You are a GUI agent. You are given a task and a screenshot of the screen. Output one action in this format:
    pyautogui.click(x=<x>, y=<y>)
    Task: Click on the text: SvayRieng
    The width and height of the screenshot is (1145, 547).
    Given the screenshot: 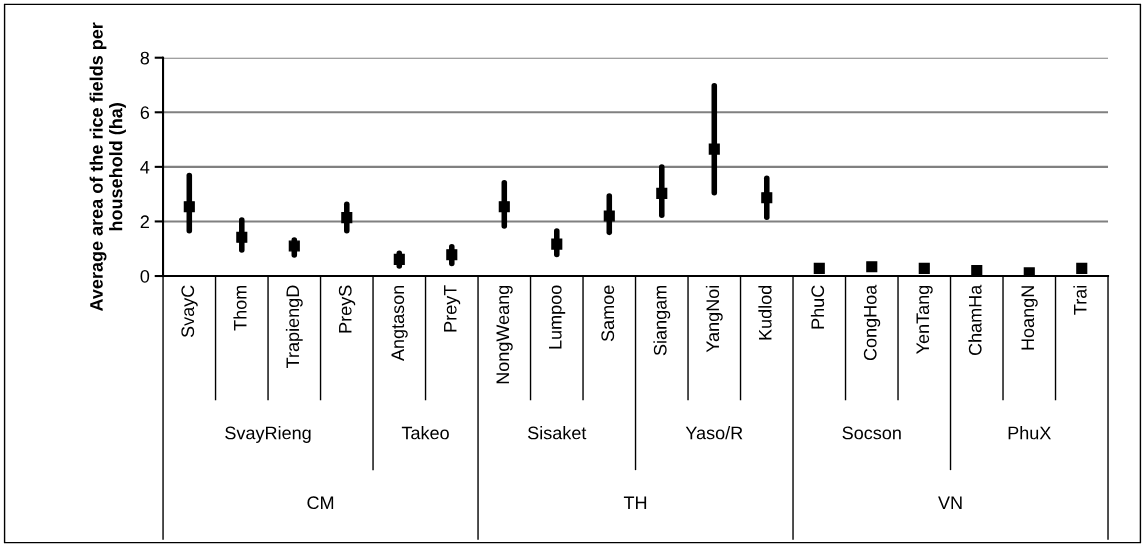 What is the action you would take?
    pyautogui.click(x=268, y=434)
    